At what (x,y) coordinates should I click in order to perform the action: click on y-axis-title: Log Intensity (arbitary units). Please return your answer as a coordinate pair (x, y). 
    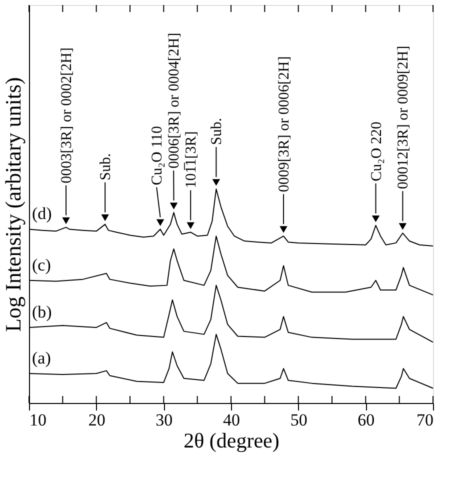
    Looking at the image, I should click on (13, 204).